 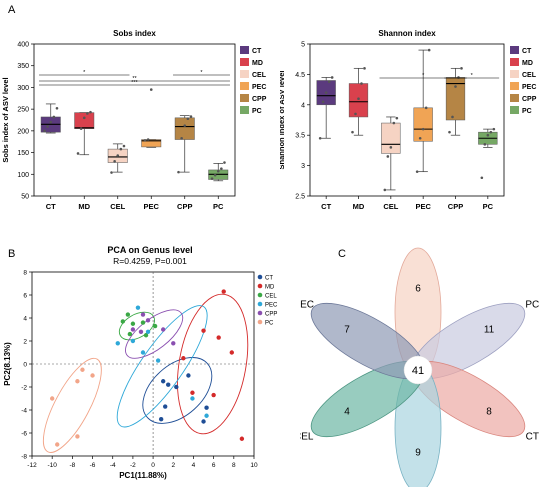 What do you see at coordinates (527, 51) in the screenshot?
I see `legend-label-ct: CT` at bounding box center [527, 51].